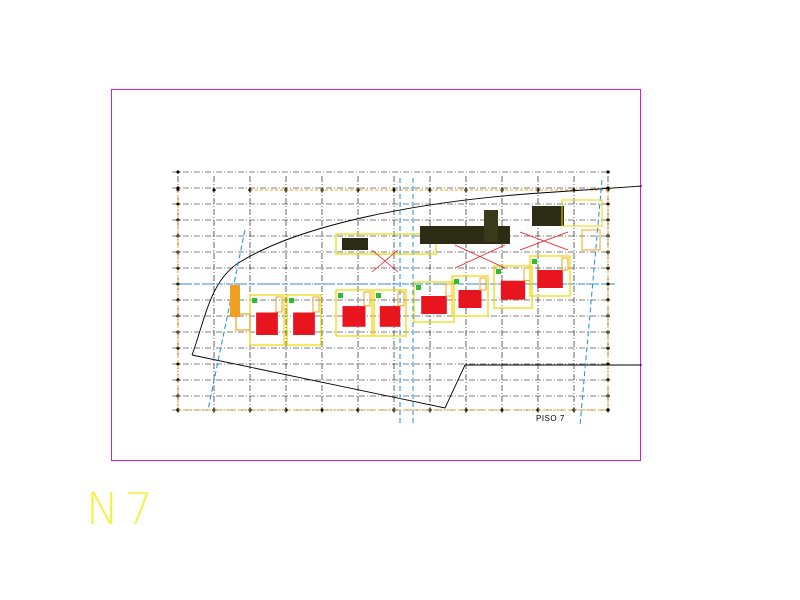 The width and height of the screenshot is (800, 600). Describe the element at coordinates (410, 300) in the screenshot. I see `classroom-blocks` at that location.